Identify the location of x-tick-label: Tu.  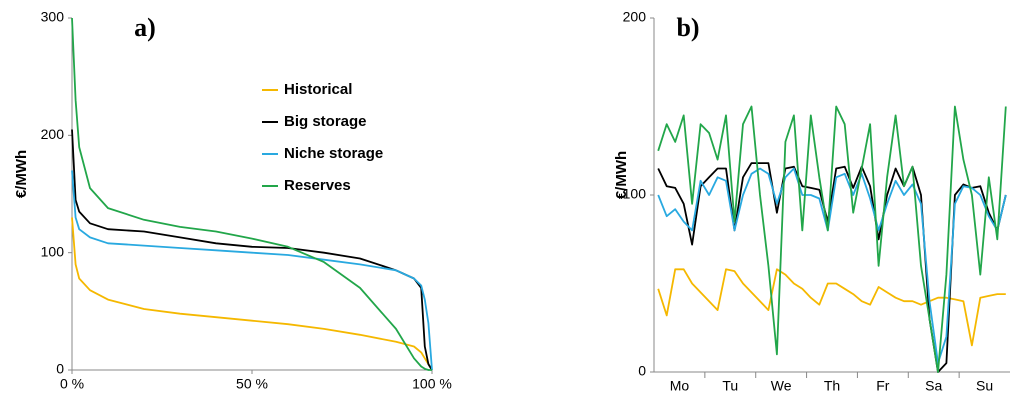
(730, 386).